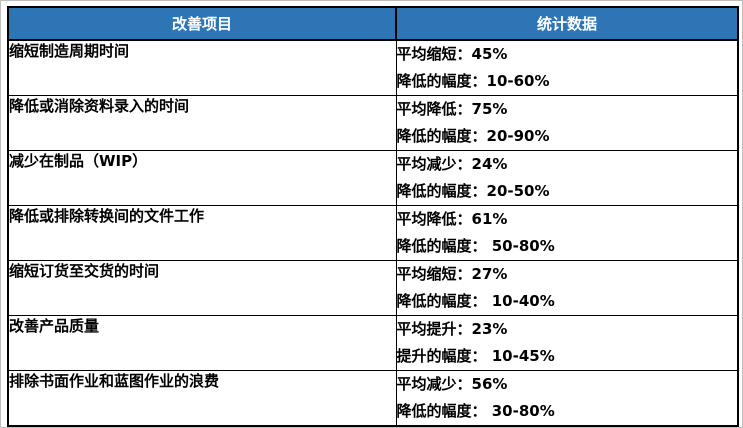 The height and width of the screenshot is (428, 743). Describe the element at coordinates (202, 233) in the screenshot. I see `item-cell: 降低或排除转换间的文件工作` at that location.